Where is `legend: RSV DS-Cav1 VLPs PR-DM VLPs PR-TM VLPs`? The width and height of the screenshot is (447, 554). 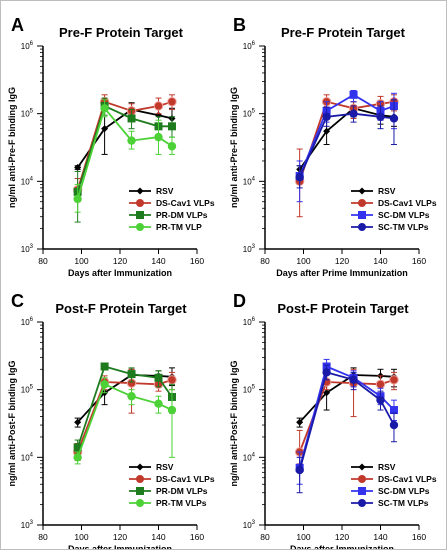 legend: RSV DS-Cav1 VLPs PR-DM VLPs PR-TM VLPs is located at coordinates (172, 485).